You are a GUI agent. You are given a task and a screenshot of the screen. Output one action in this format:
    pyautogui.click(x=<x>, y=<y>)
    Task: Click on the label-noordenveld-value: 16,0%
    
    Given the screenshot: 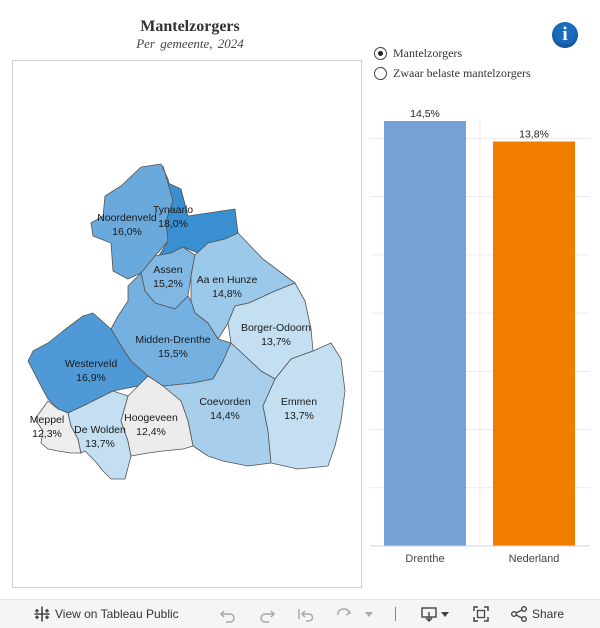 What is the action you would take?
    pyautogui.click(x=127, y=232)
    